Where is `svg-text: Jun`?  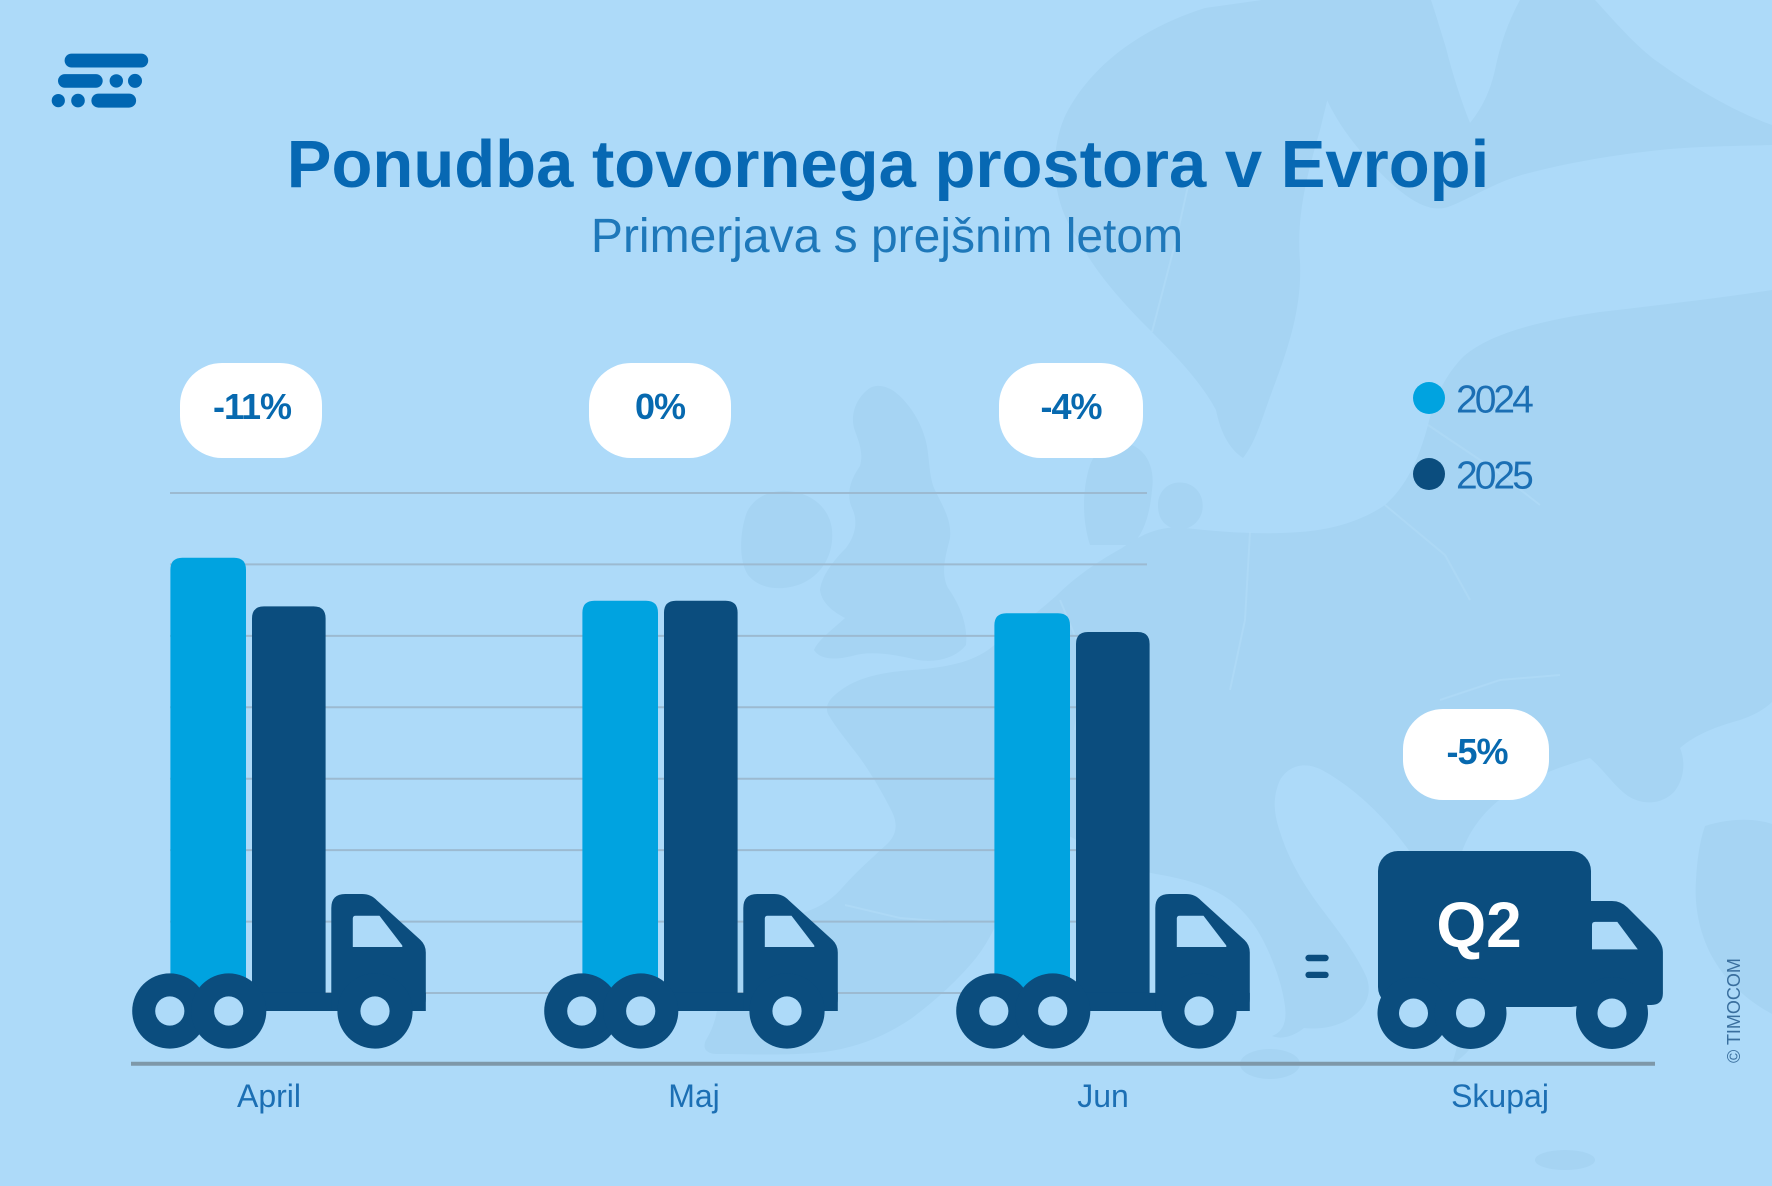
svg-text: Jun is located at coordinates (1103, 1096).